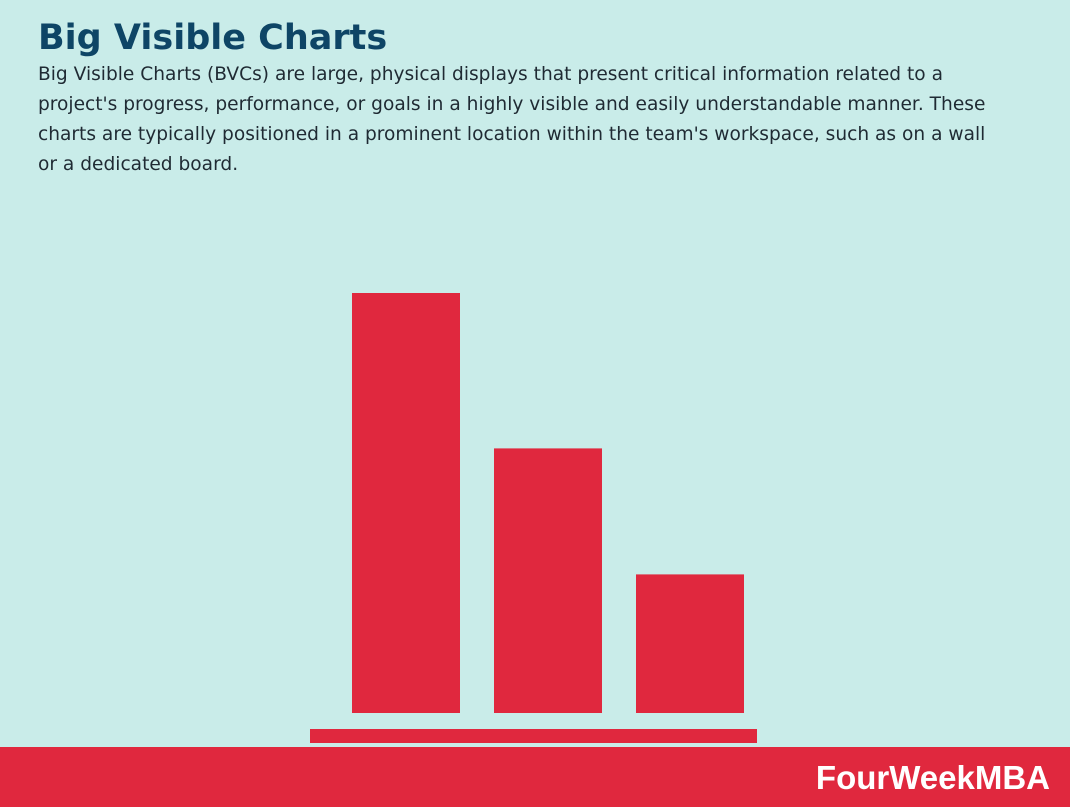 The height and width of the screenshot is (807, 1070). I want to click on chart-baseline, so click(533, 736).